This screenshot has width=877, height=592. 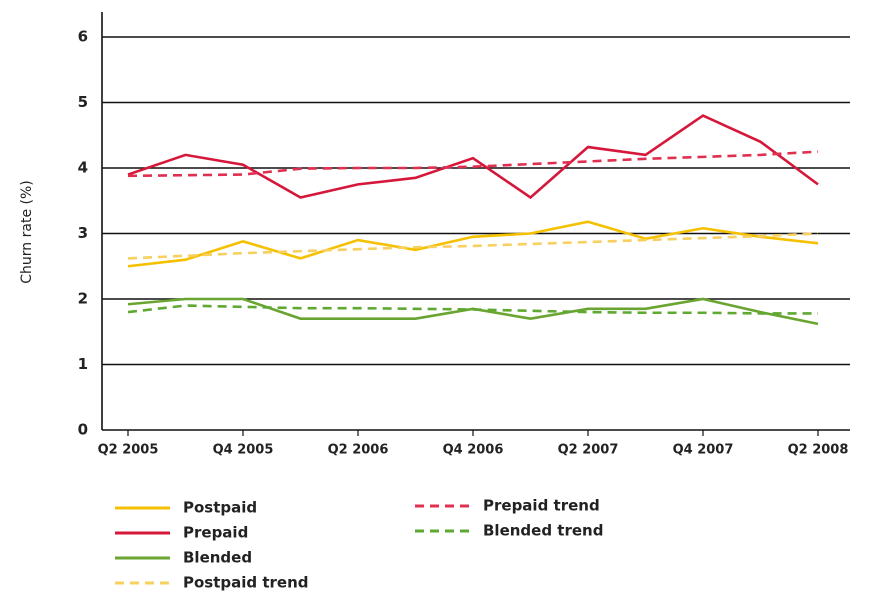 What do you see at coordinates (541, 506) in the screenshot?
I see `legend-label: Prepaid trend` at bounding box center [541, 506].